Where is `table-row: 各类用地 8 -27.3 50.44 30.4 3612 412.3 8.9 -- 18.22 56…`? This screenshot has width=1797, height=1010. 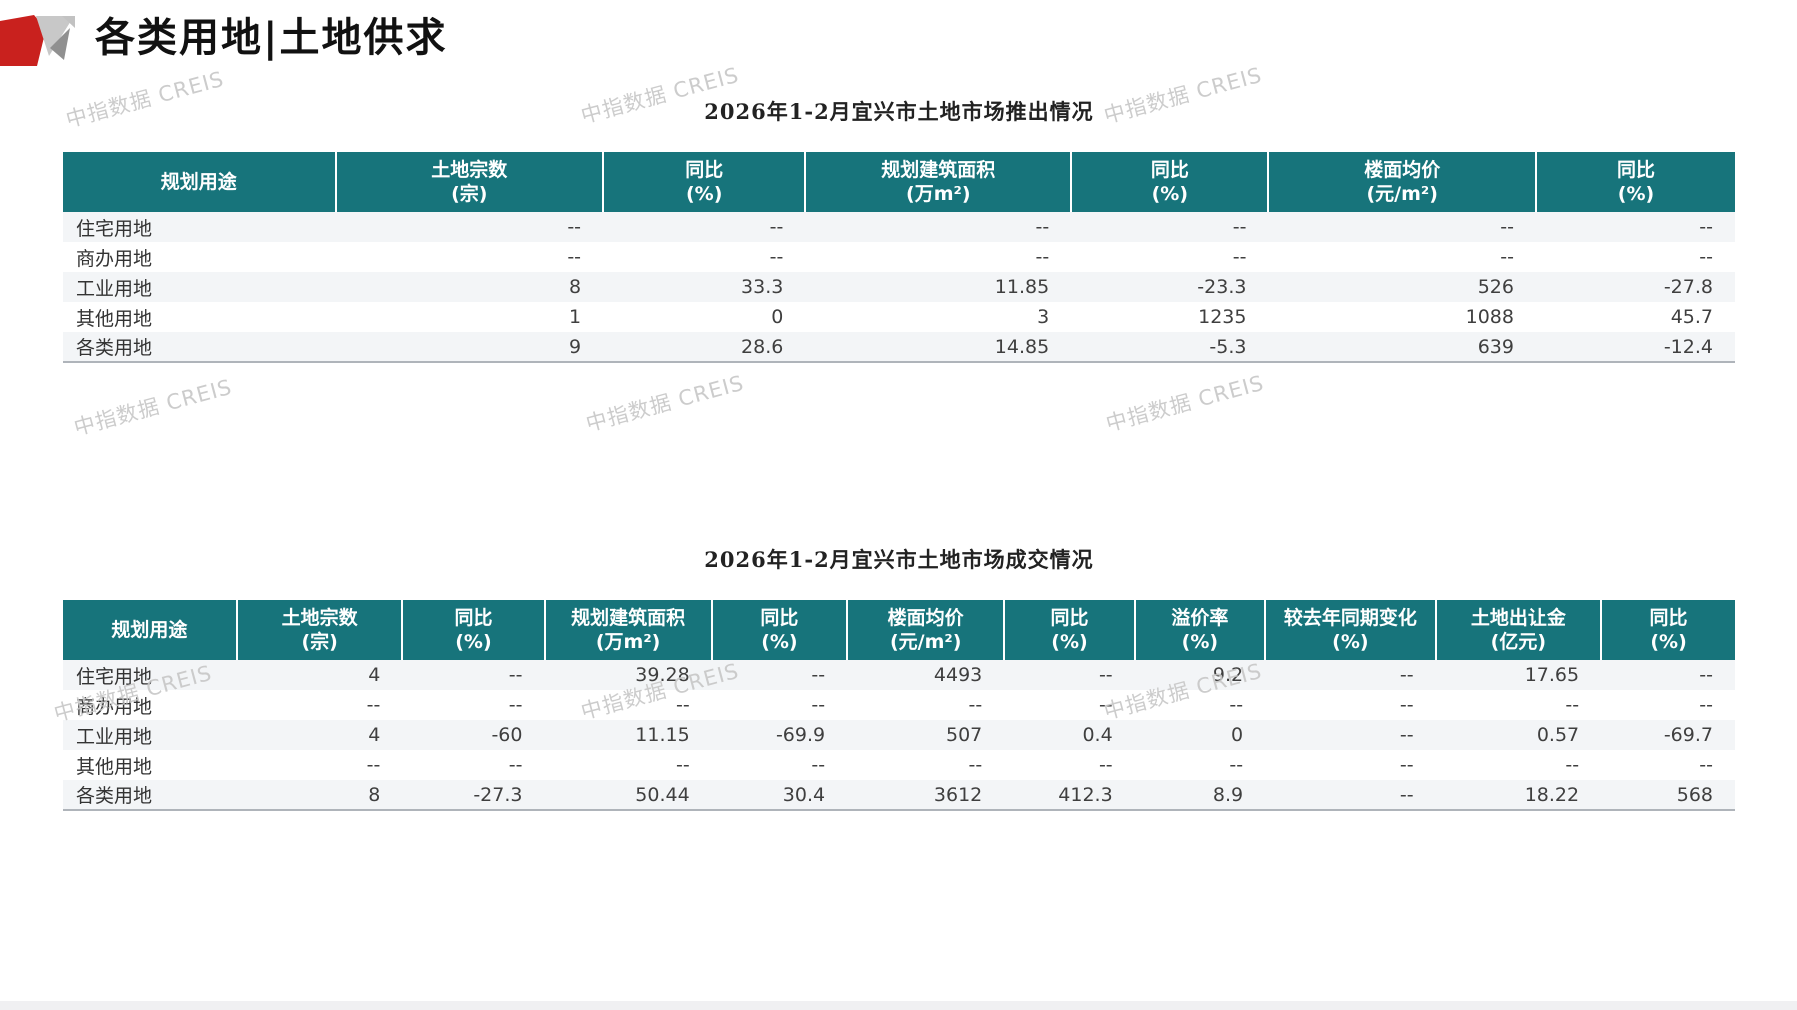
table-row: 各类用地 8 -27.3 50.44 30.4 3612 412.3 8.9 -- 18.22 56… is located at coordinates (899, 795).